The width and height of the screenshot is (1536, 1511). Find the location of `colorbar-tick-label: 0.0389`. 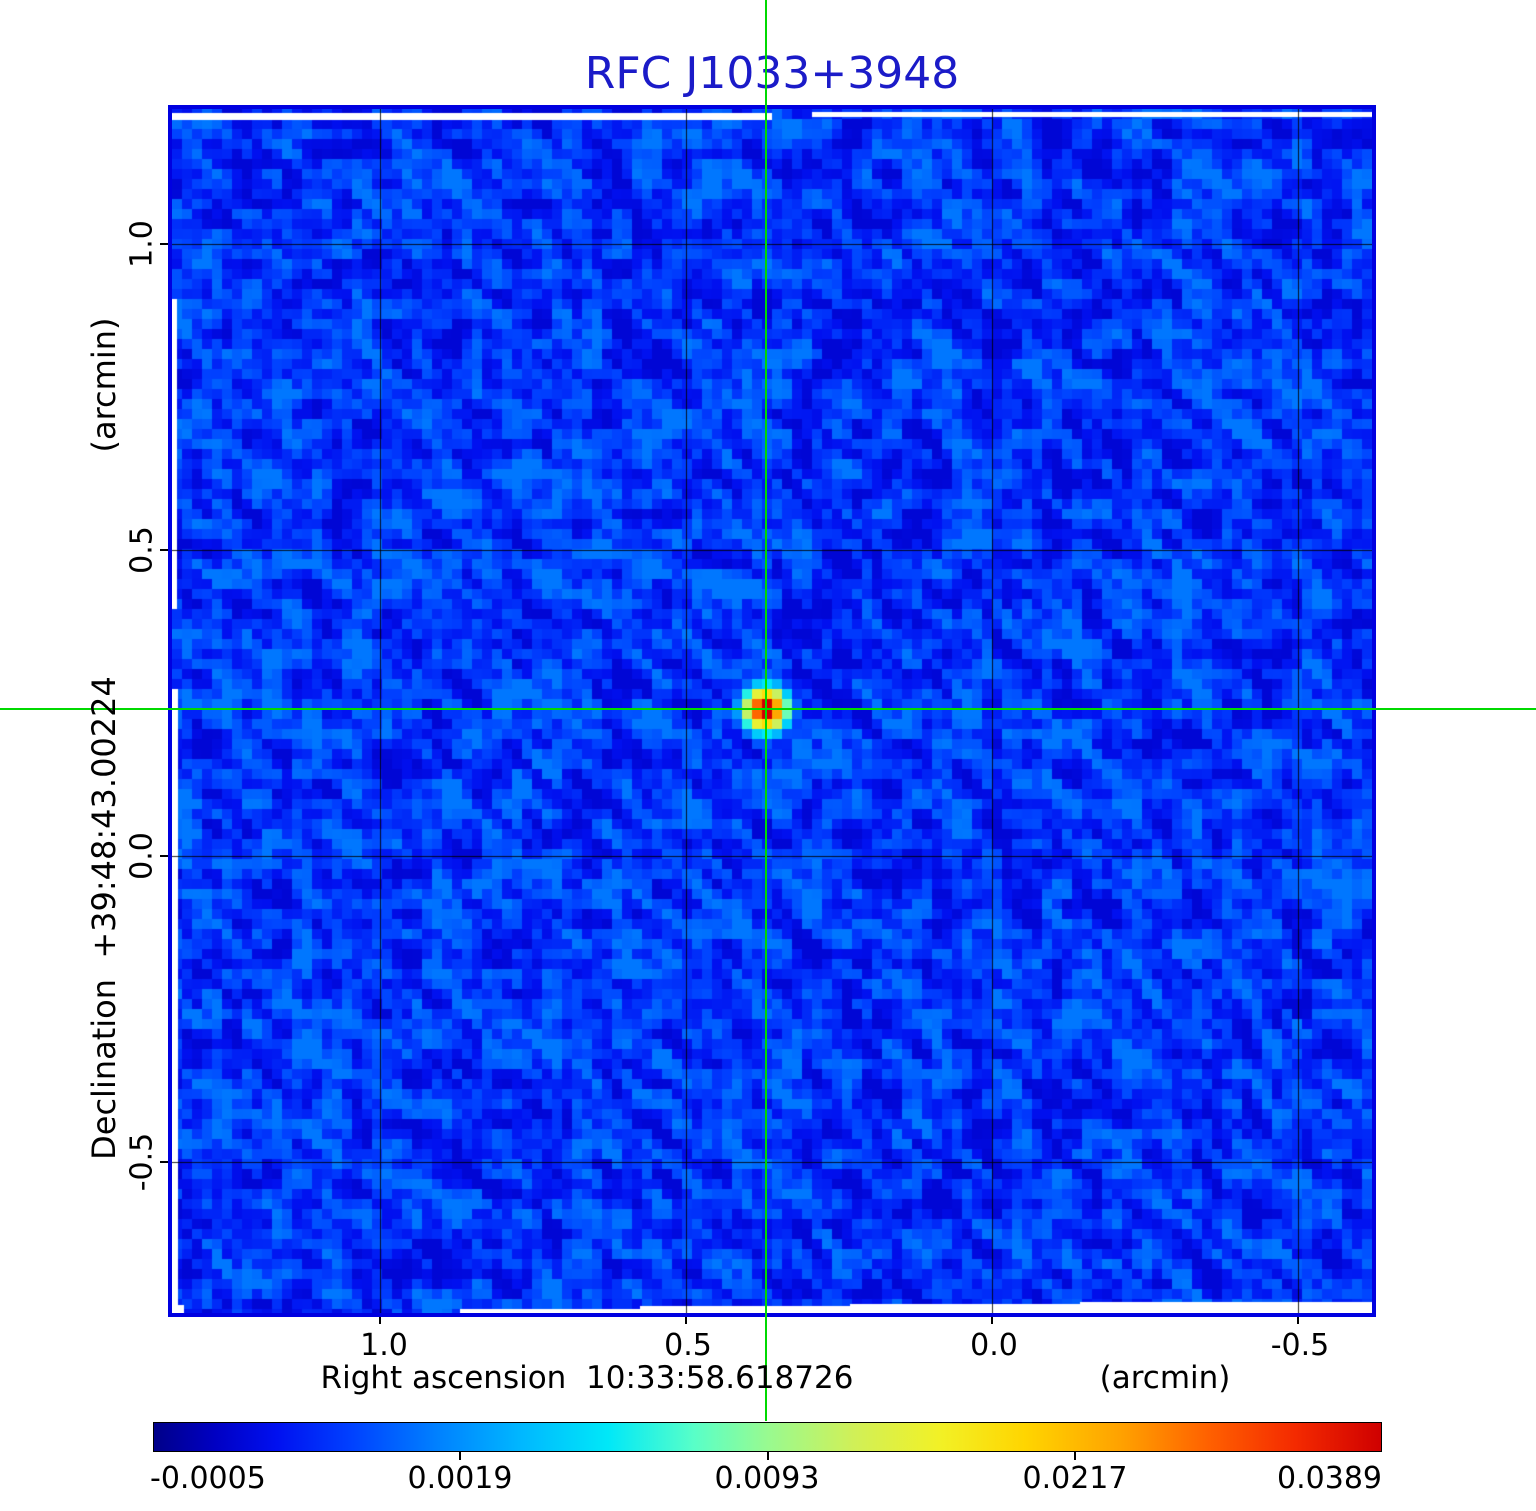

colorbar-tick-label: 0.0389 is located at coordinates (1329, 1478).